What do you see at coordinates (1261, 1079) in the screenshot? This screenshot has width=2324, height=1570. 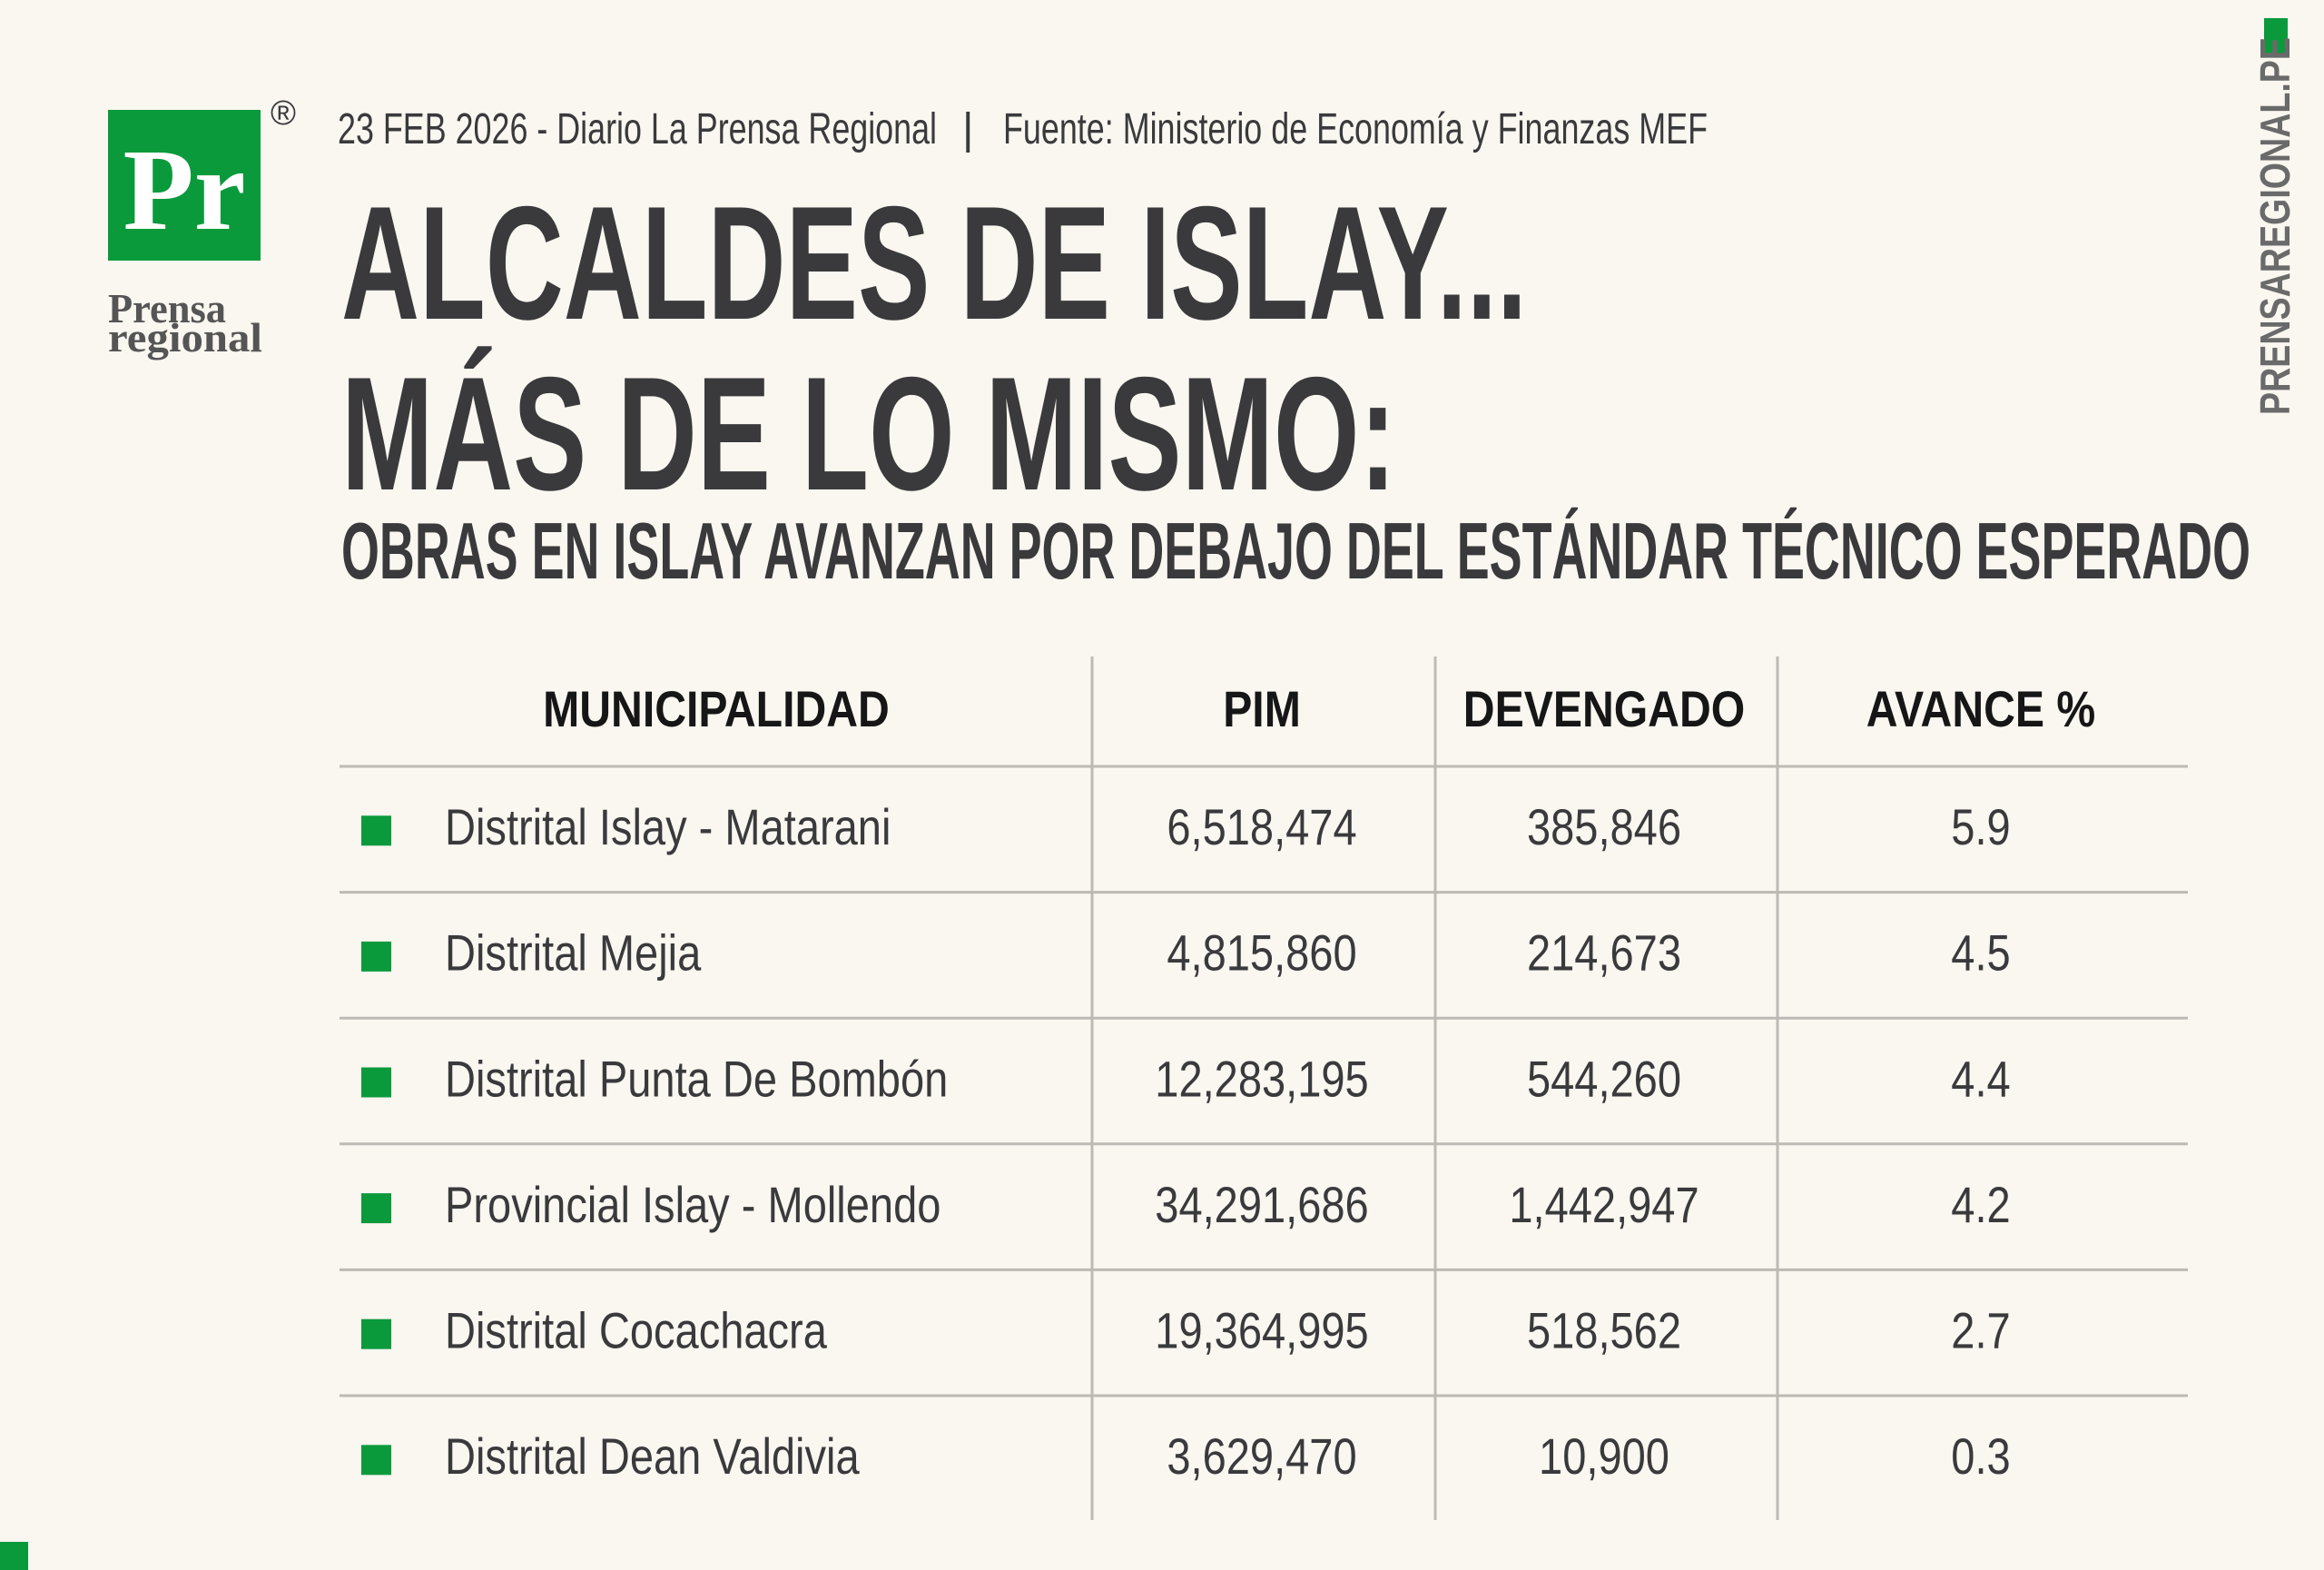 I see `cell-value: 12,283,195` at bounding box center [1261, 1079].